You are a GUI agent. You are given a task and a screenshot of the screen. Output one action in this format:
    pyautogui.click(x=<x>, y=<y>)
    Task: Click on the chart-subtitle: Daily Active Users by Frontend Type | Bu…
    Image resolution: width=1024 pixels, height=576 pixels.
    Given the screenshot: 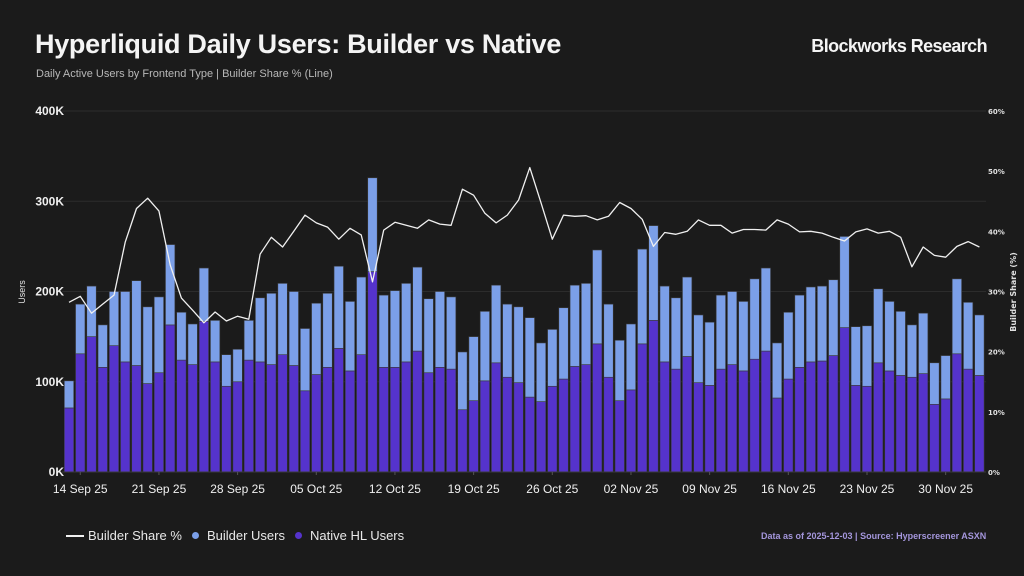 What is the action you would take?
    pyautogui.click(x=184, y=74)
    